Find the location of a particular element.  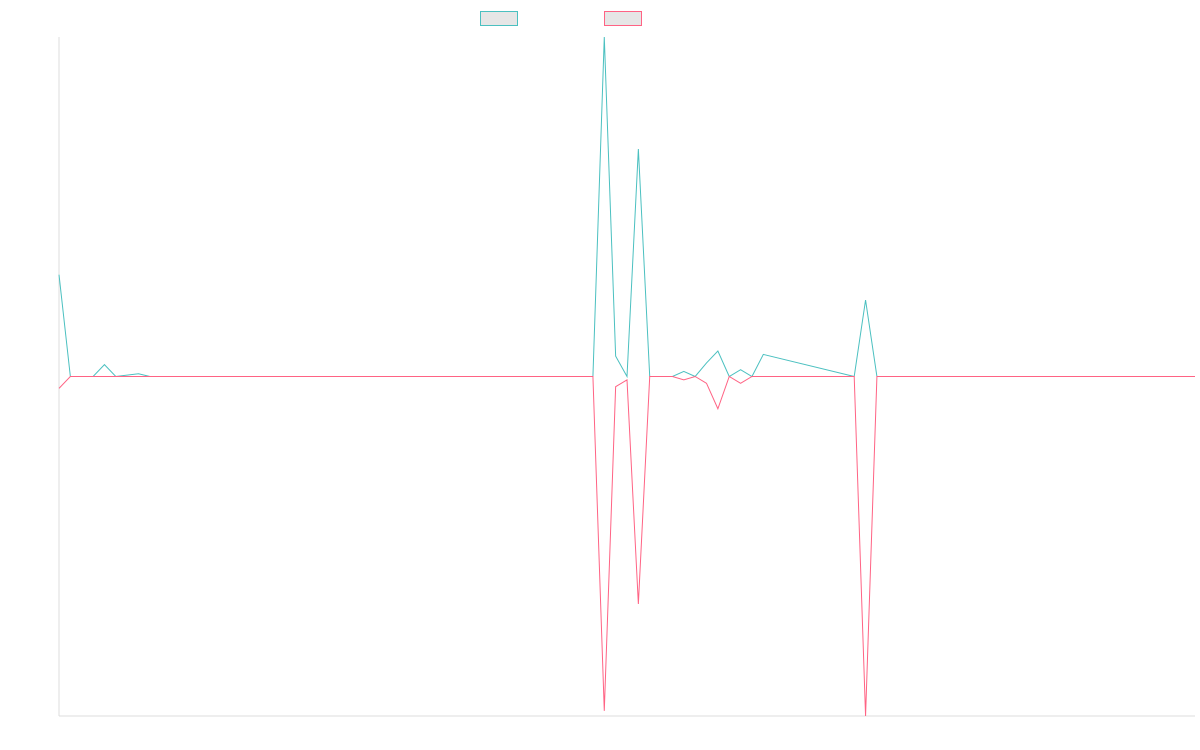

chart-legend is located at coordinates (600, 18).